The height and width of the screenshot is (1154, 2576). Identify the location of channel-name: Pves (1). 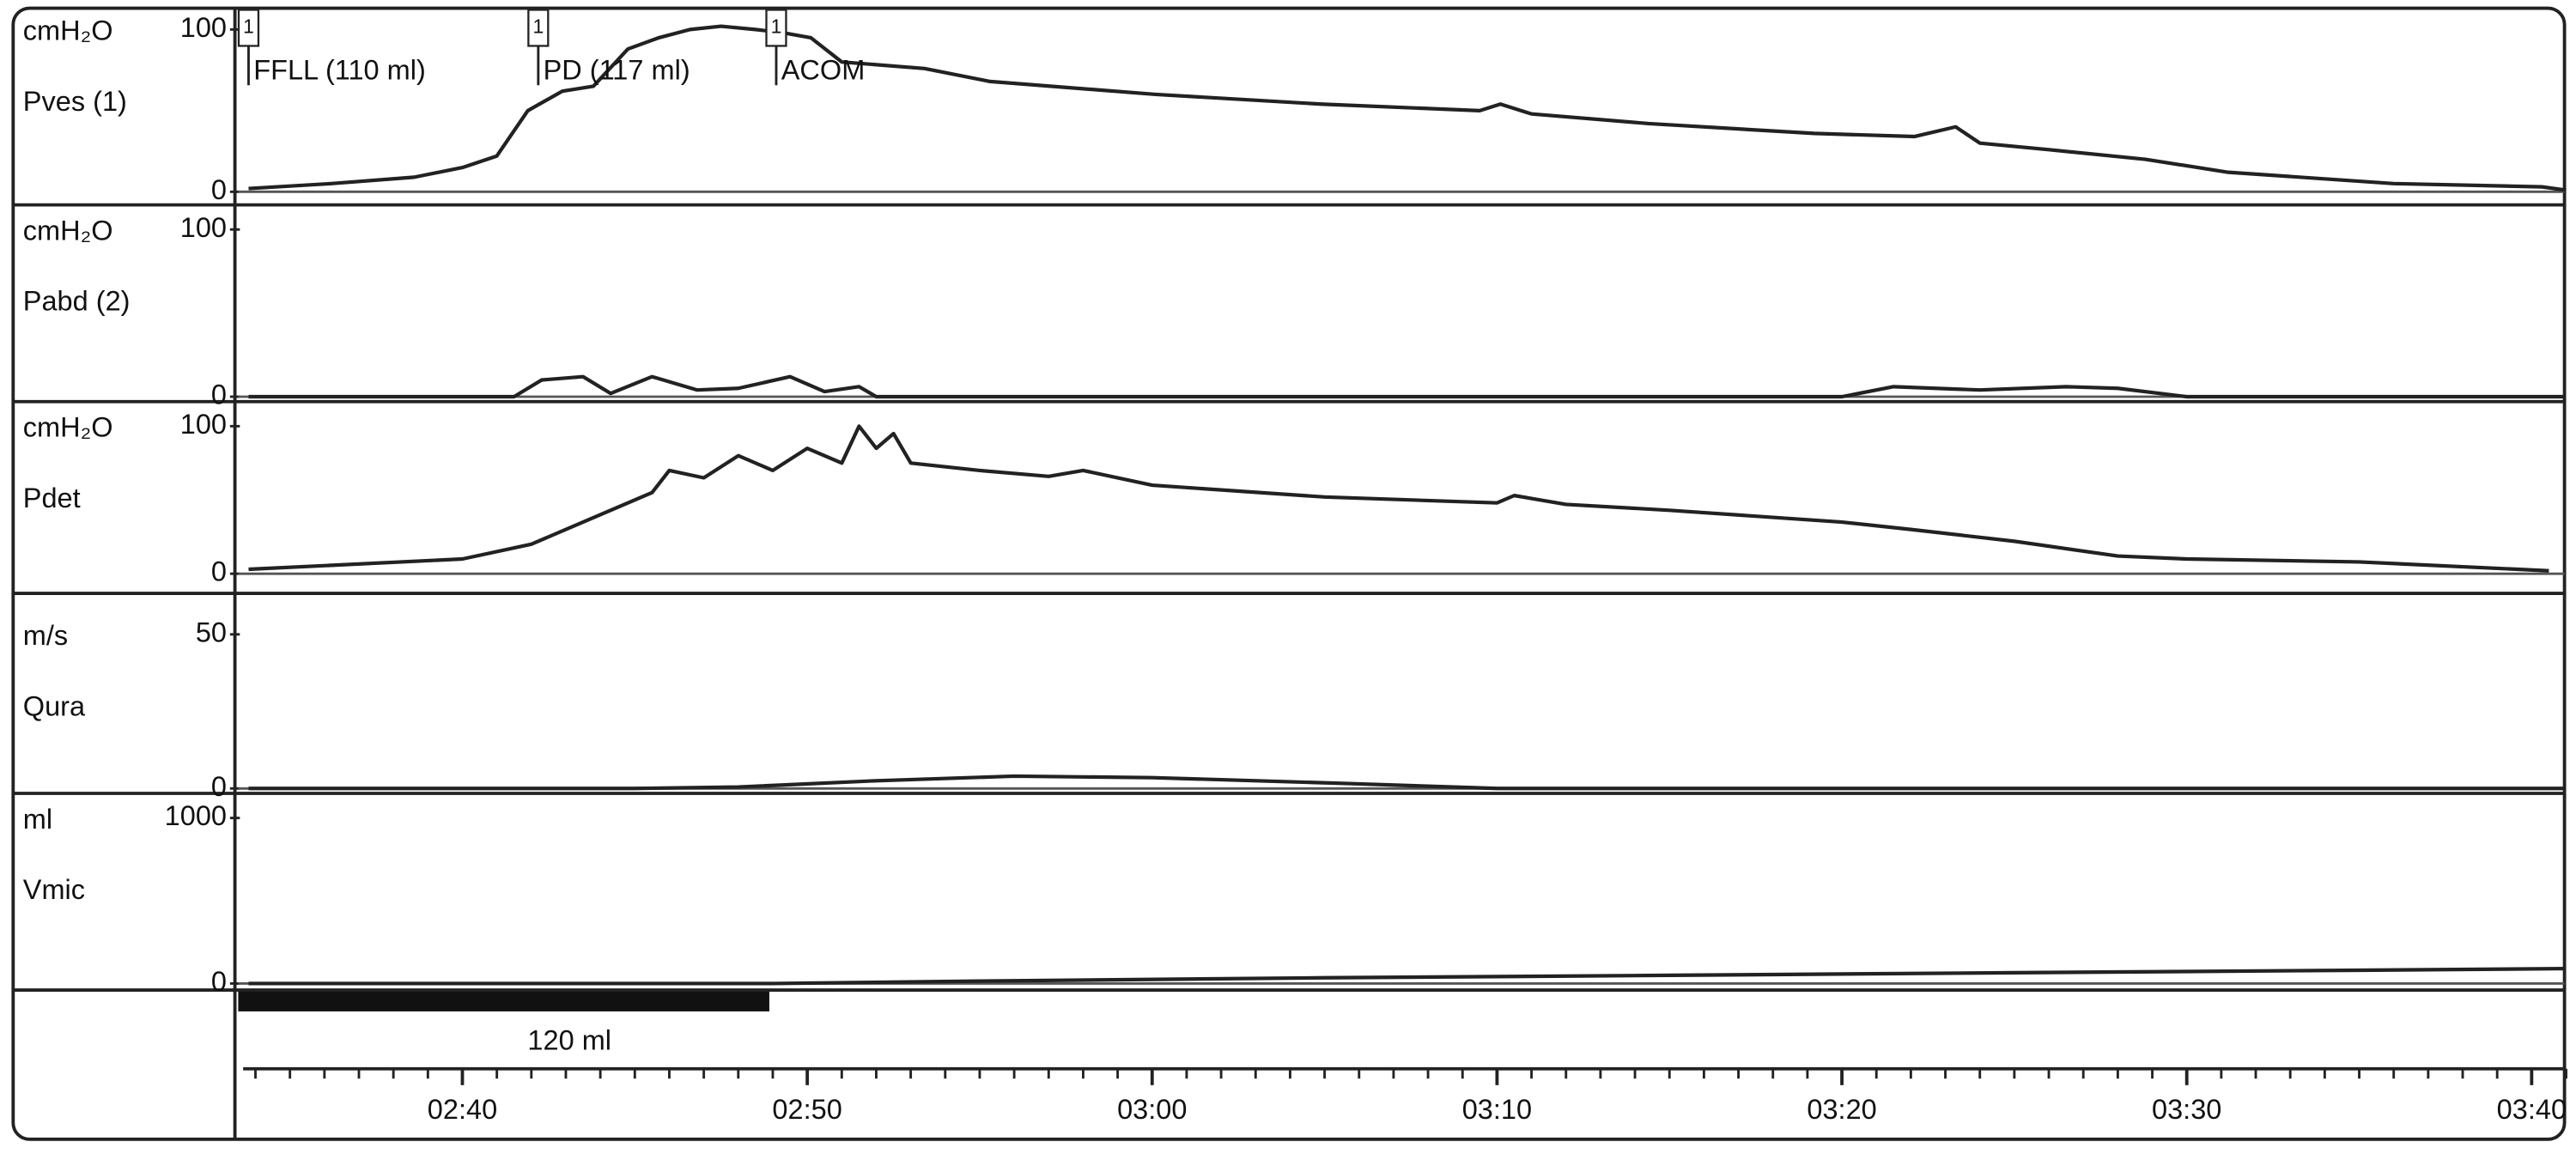
(75, 101).